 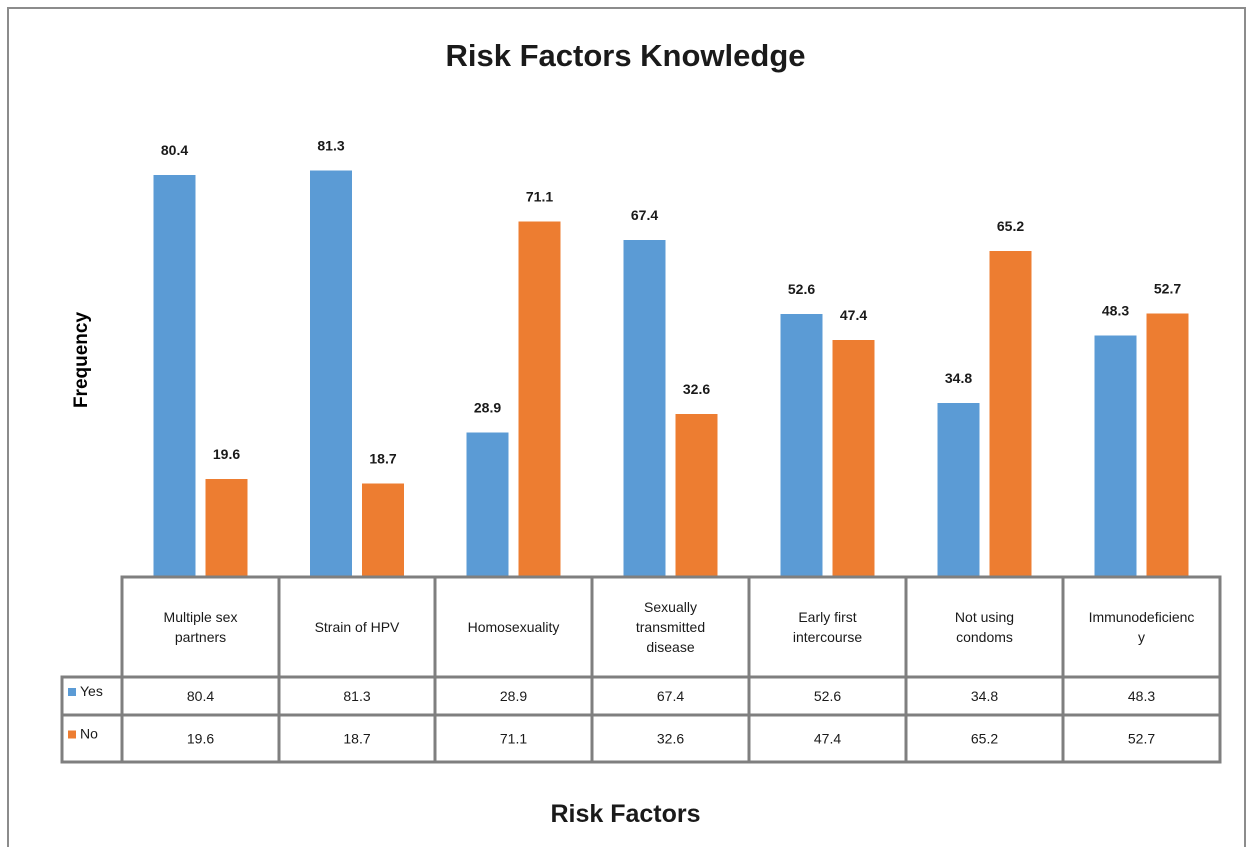 I want to click on legend-key-no, so click(x=72, y=734).